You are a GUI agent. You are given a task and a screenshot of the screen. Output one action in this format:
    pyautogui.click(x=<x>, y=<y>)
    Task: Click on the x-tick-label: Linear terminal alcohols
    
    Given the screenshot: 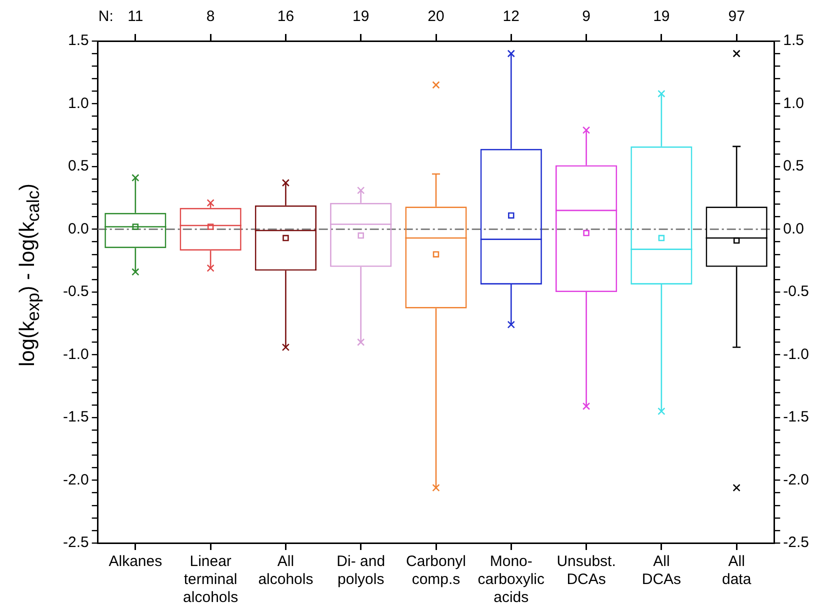 What is the action you would take?
    pyautogui.click(x=210, y=579)
    